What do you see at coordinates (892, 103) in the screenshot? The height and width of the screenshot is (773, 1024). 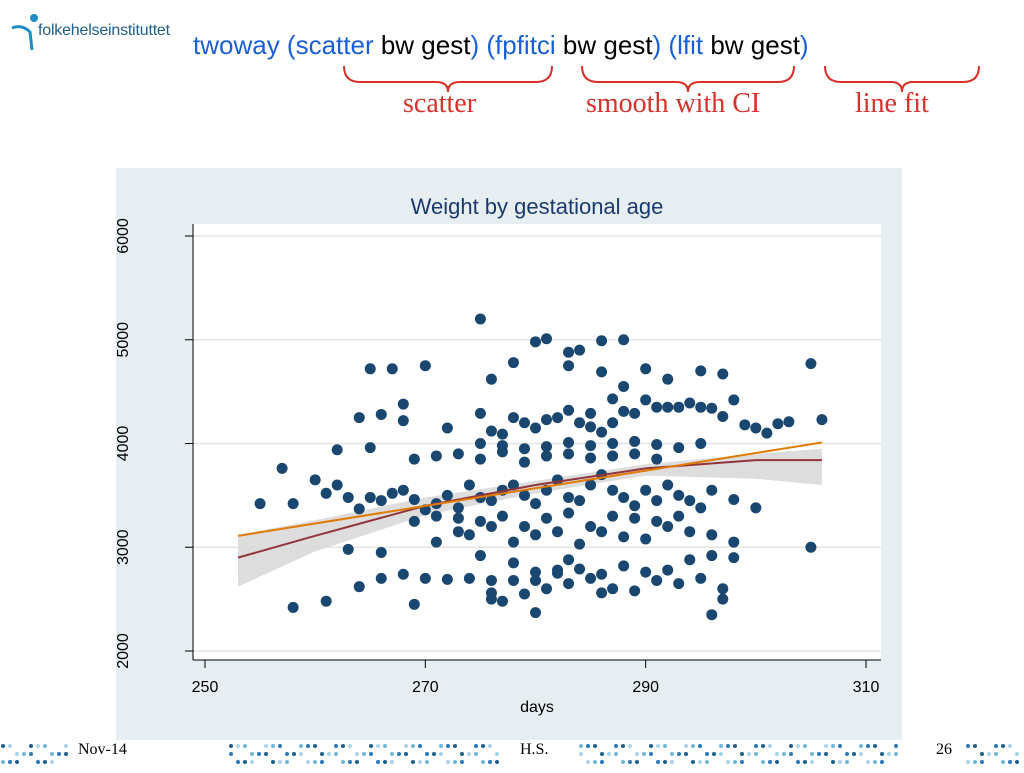 I see `annotation-linefit: line fit` at bounding box center [892, 103].